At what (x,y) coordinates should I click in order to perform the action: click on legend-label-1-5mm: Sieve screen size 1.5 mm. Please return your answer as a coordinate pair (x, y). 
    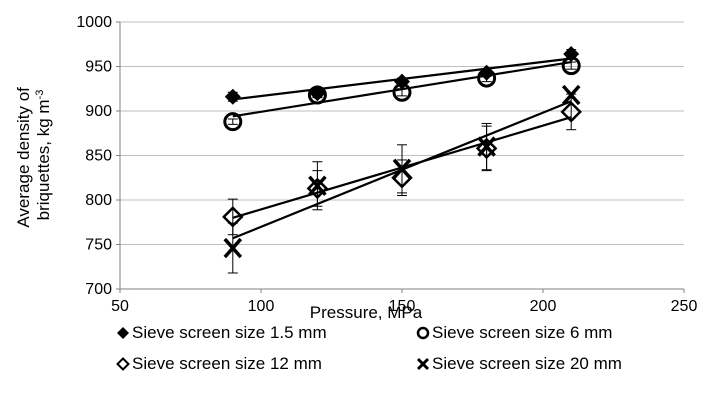
    Looking at the image, I should click on (229, 332).